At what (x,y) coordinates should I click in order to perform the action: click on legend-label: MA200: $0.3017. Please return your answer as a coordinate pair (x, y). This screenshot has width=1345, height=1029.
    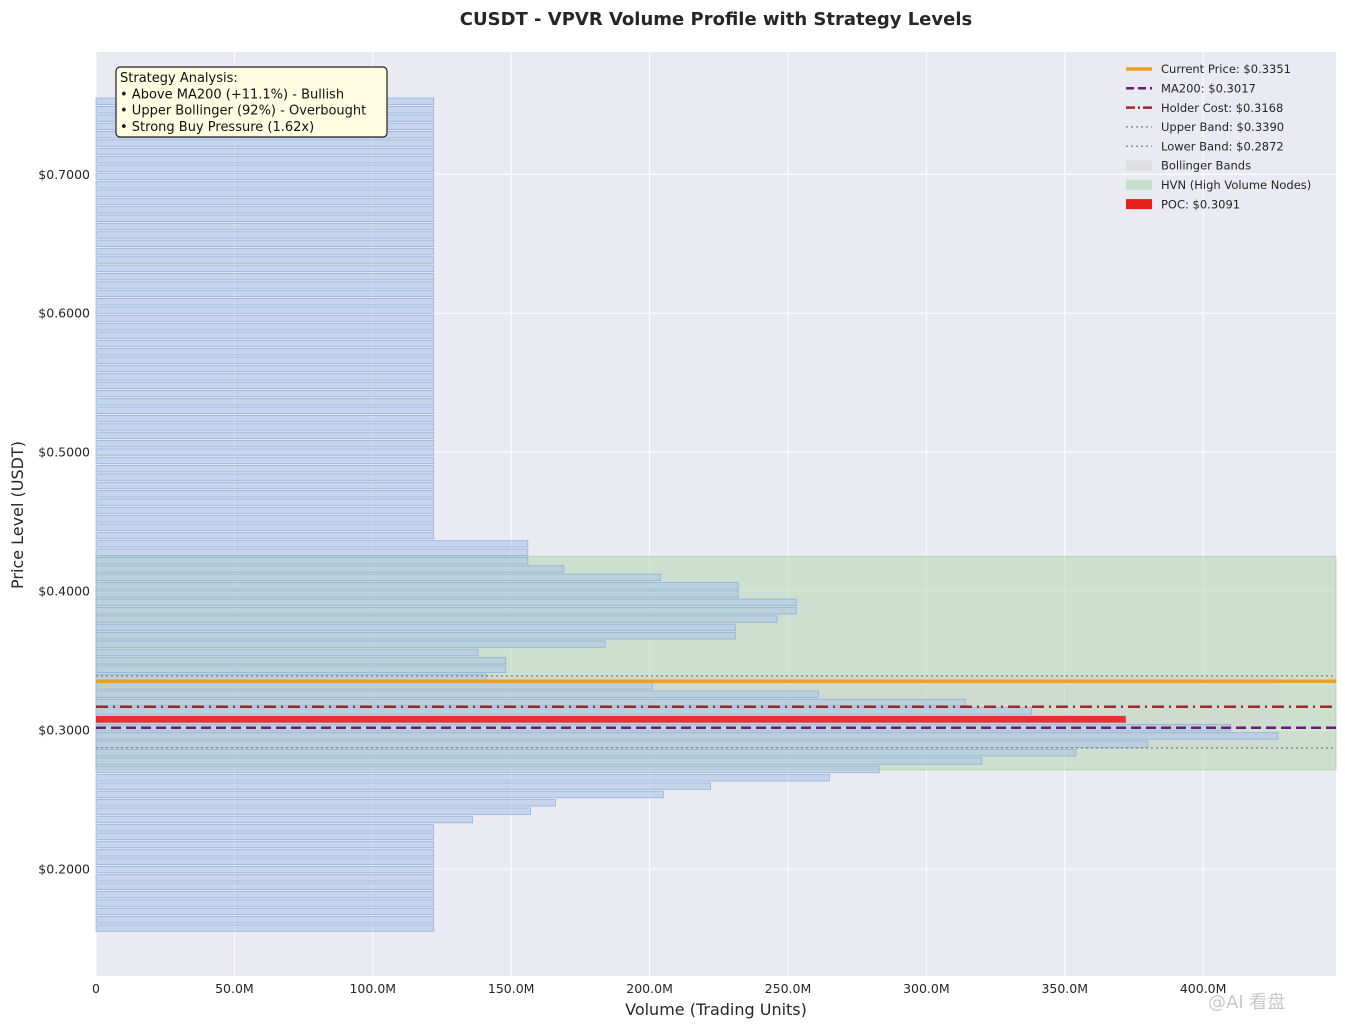
    Looking at the image, I should click on (1208, 89).